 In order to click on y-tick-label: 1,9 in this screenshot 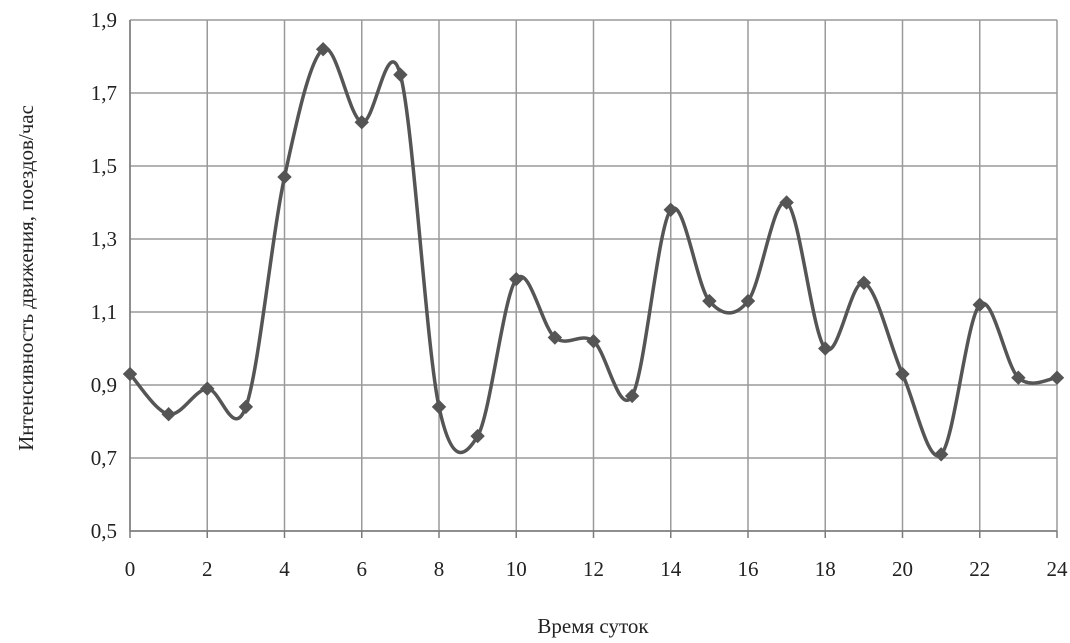, I will do `click(104, 20)`.